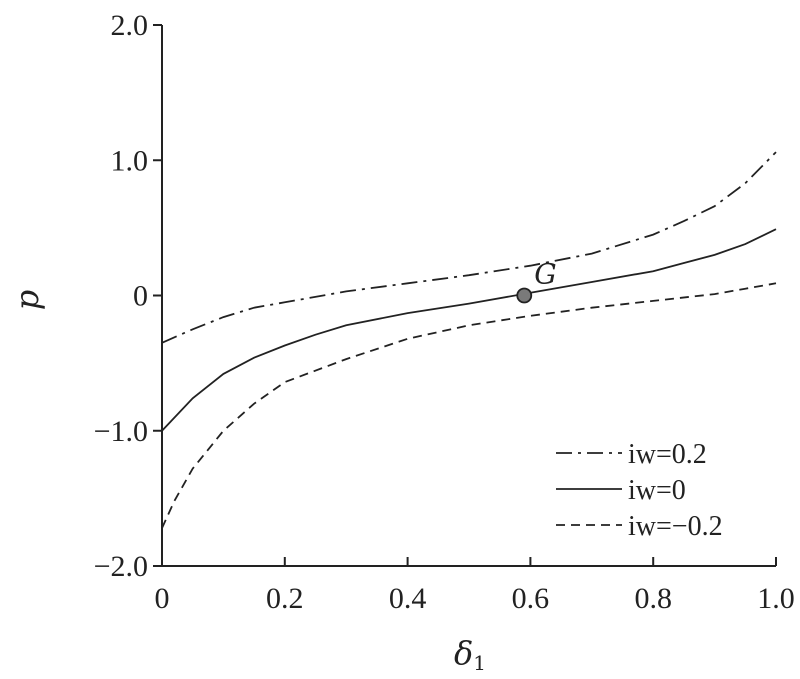 This screenshot has width=800, height=679. Describe the element at coordinates (285, 598) in the screenshot. I see `x-tick-label: 0.2` at that location.